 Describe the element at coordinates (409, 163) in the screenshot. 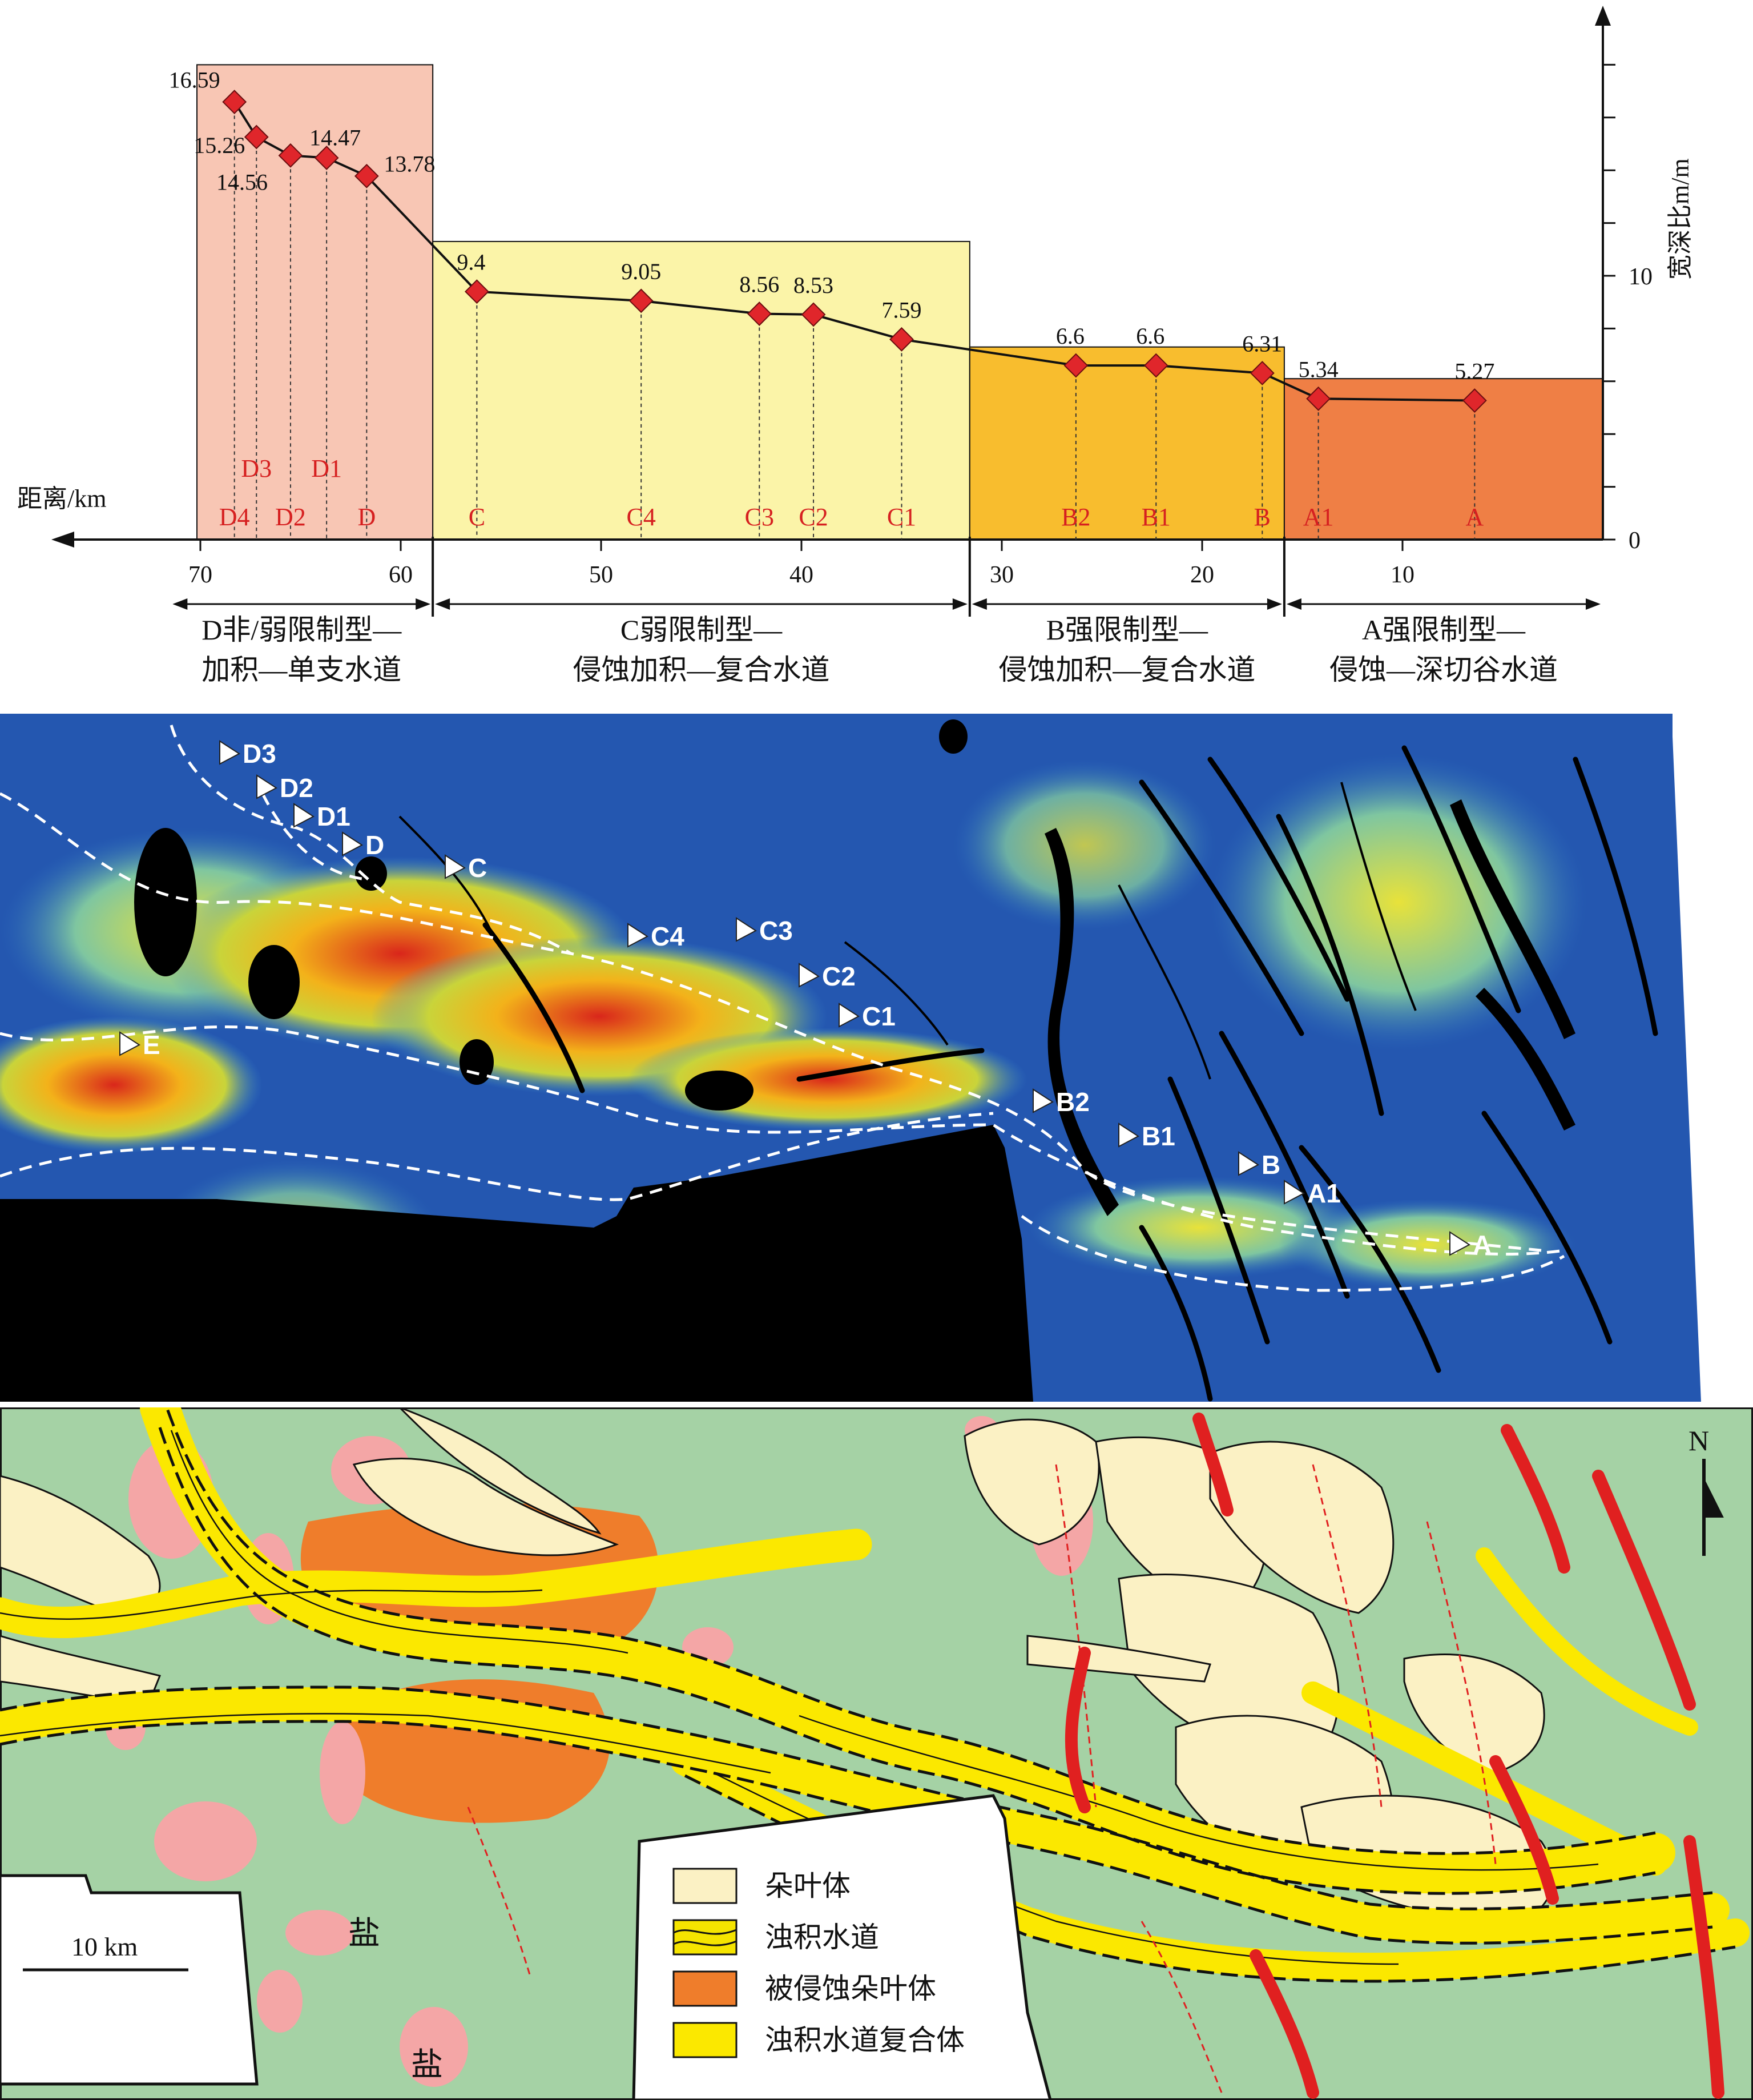

I see `data-label: 13.78` at that location.